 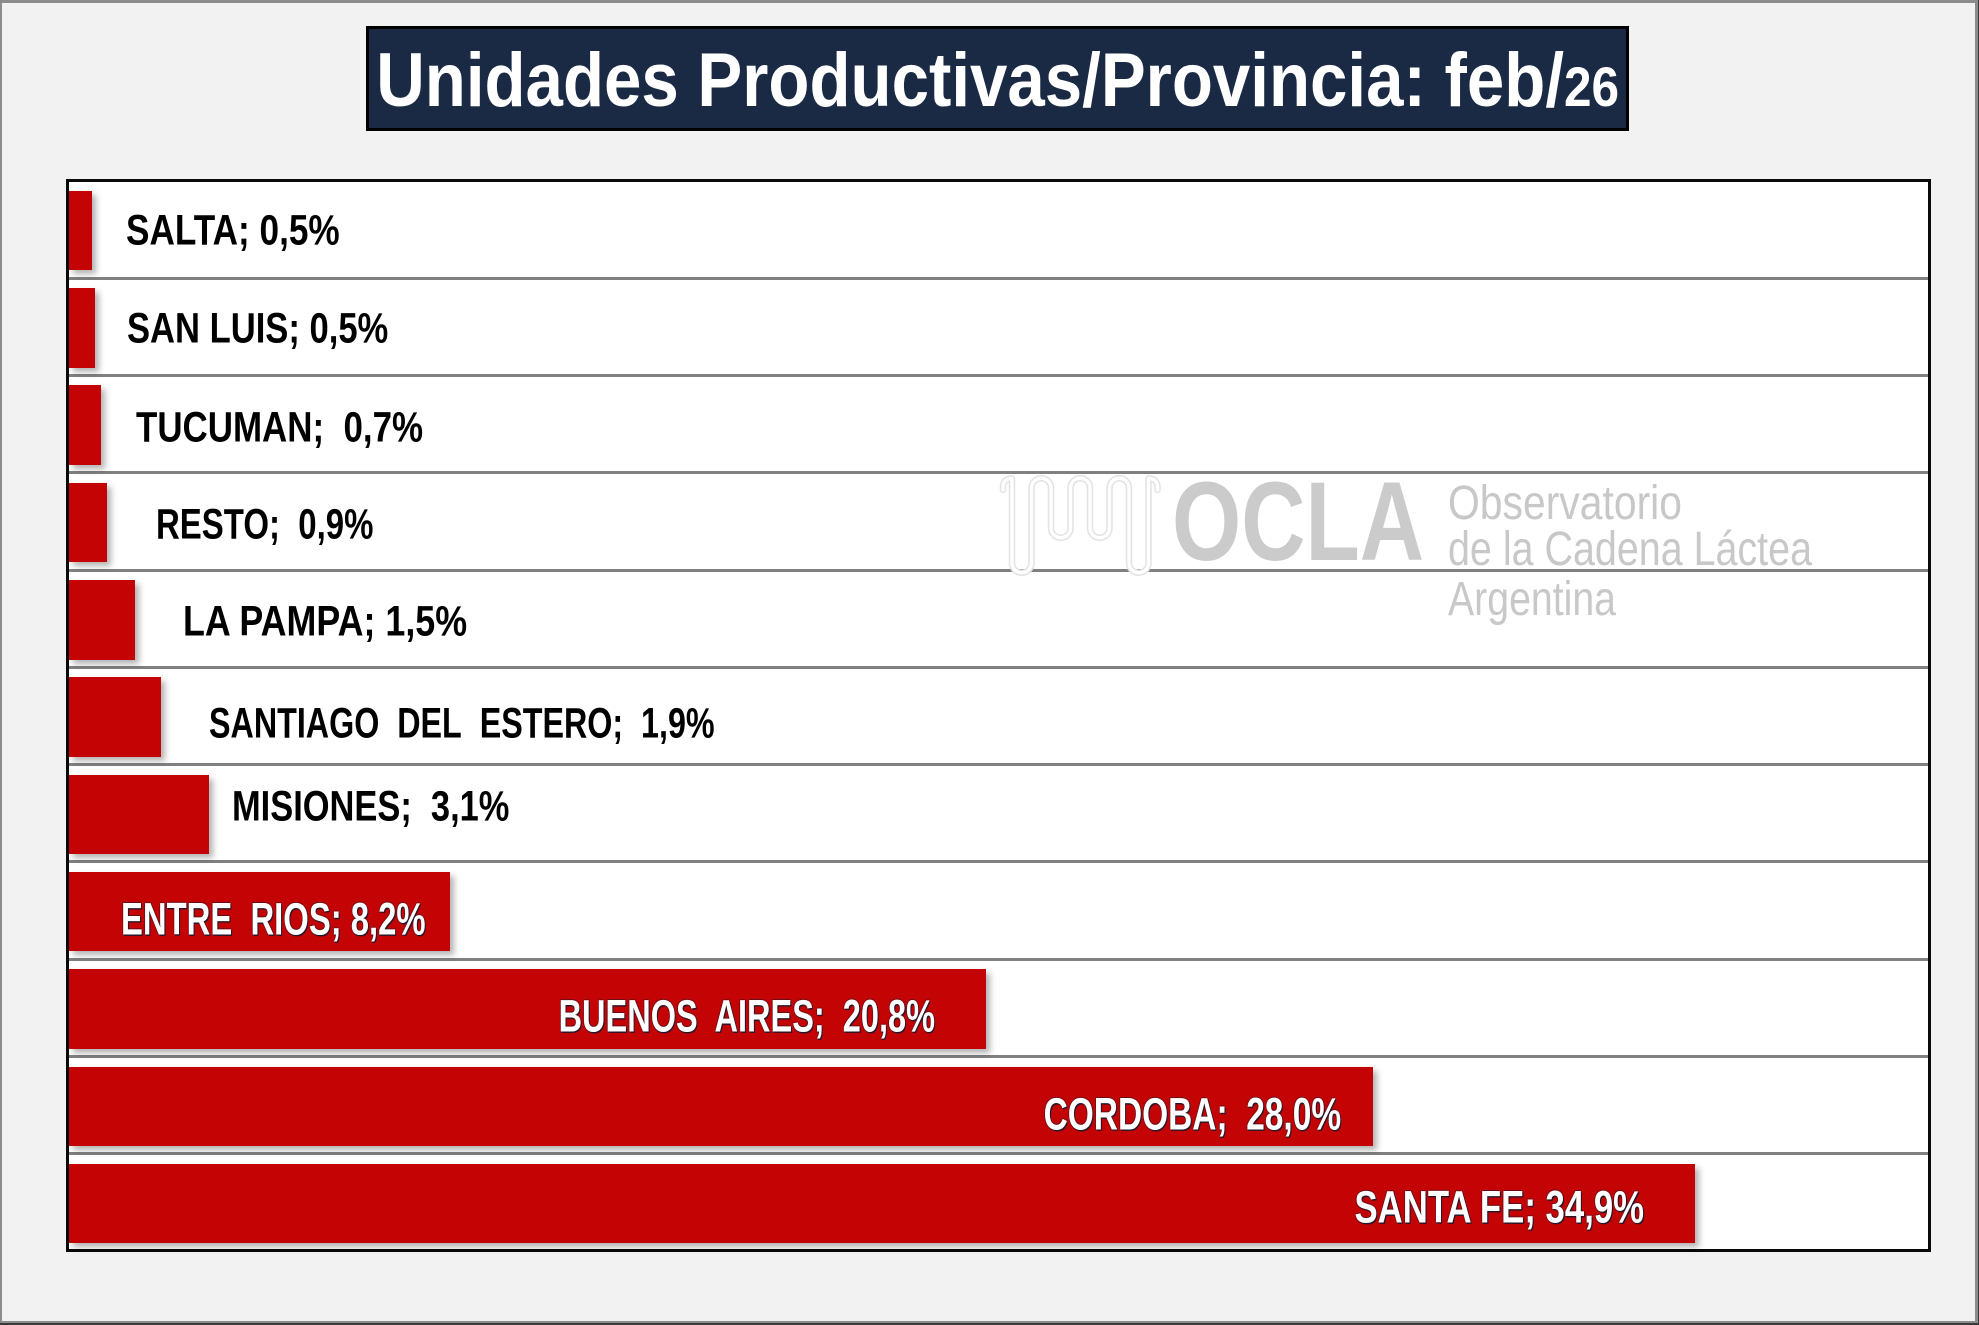 I want to click on svg-text: OCLA, so click(x=1298, y=521).